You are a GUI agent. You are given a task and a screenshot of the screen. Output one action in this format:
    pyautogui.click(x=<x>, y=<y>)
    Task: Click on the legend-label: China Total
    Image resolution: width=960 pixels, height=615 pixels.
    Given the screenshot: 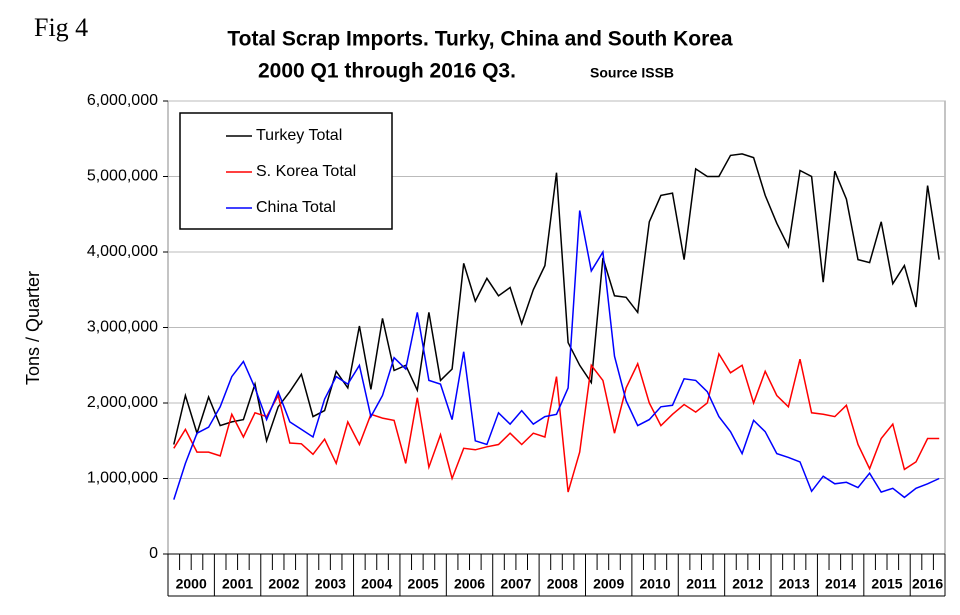 What is the action you would take?
    pyautogui.click(x=296, y=207)
    